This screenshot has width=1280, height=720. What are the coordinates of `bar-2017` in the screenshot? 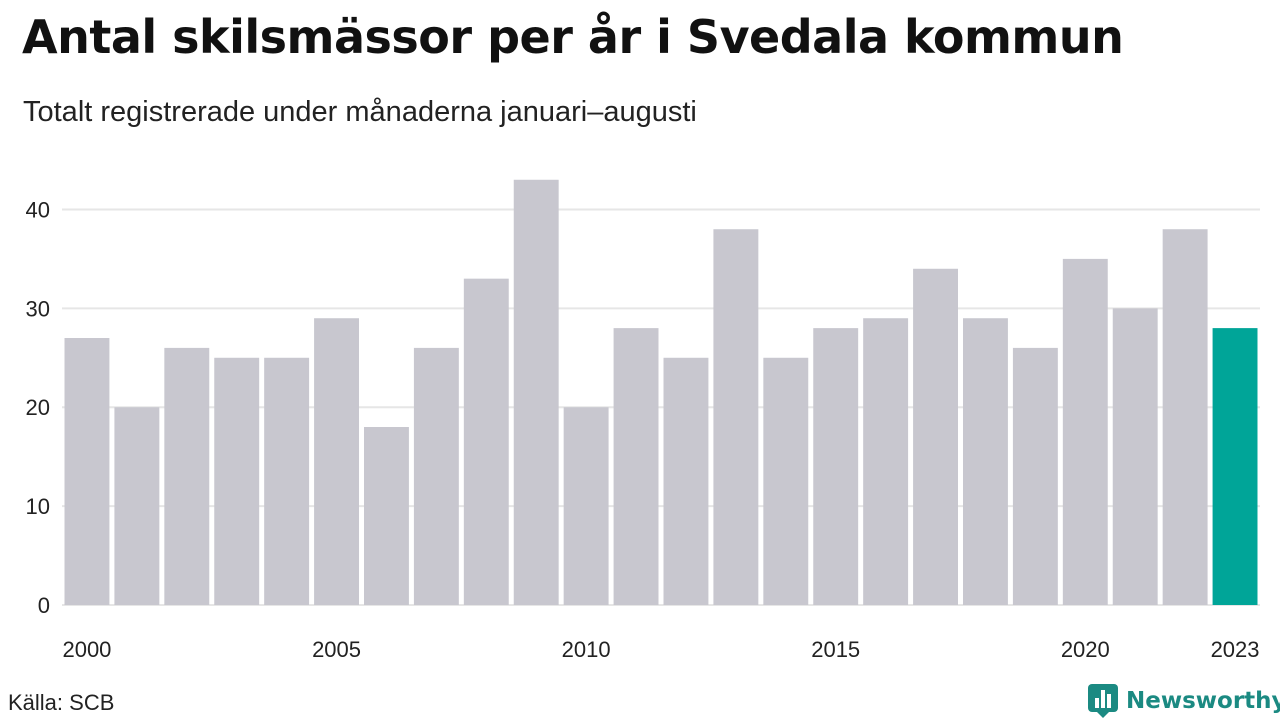 It's located at (935, 436).